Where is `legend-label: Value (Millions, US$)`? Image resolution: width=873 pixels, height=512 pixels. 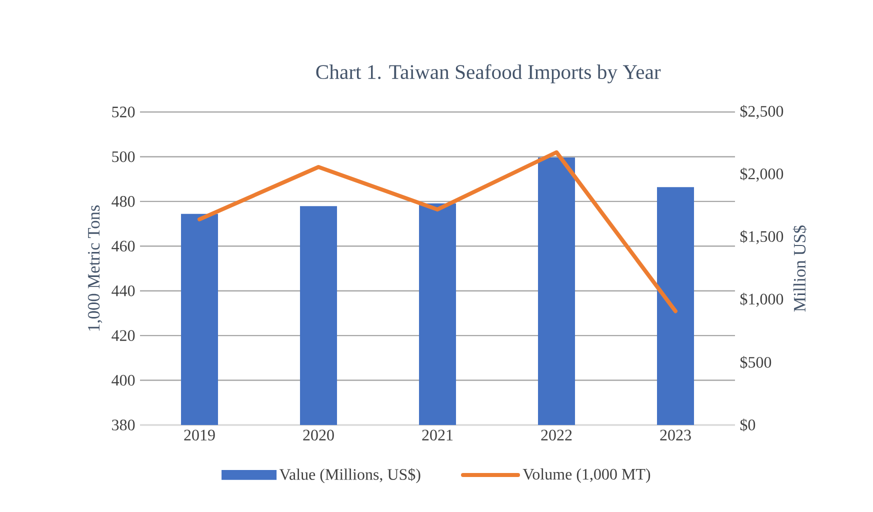 legend-label: Value (Millions, US$) is located at coordinates (349, 476).